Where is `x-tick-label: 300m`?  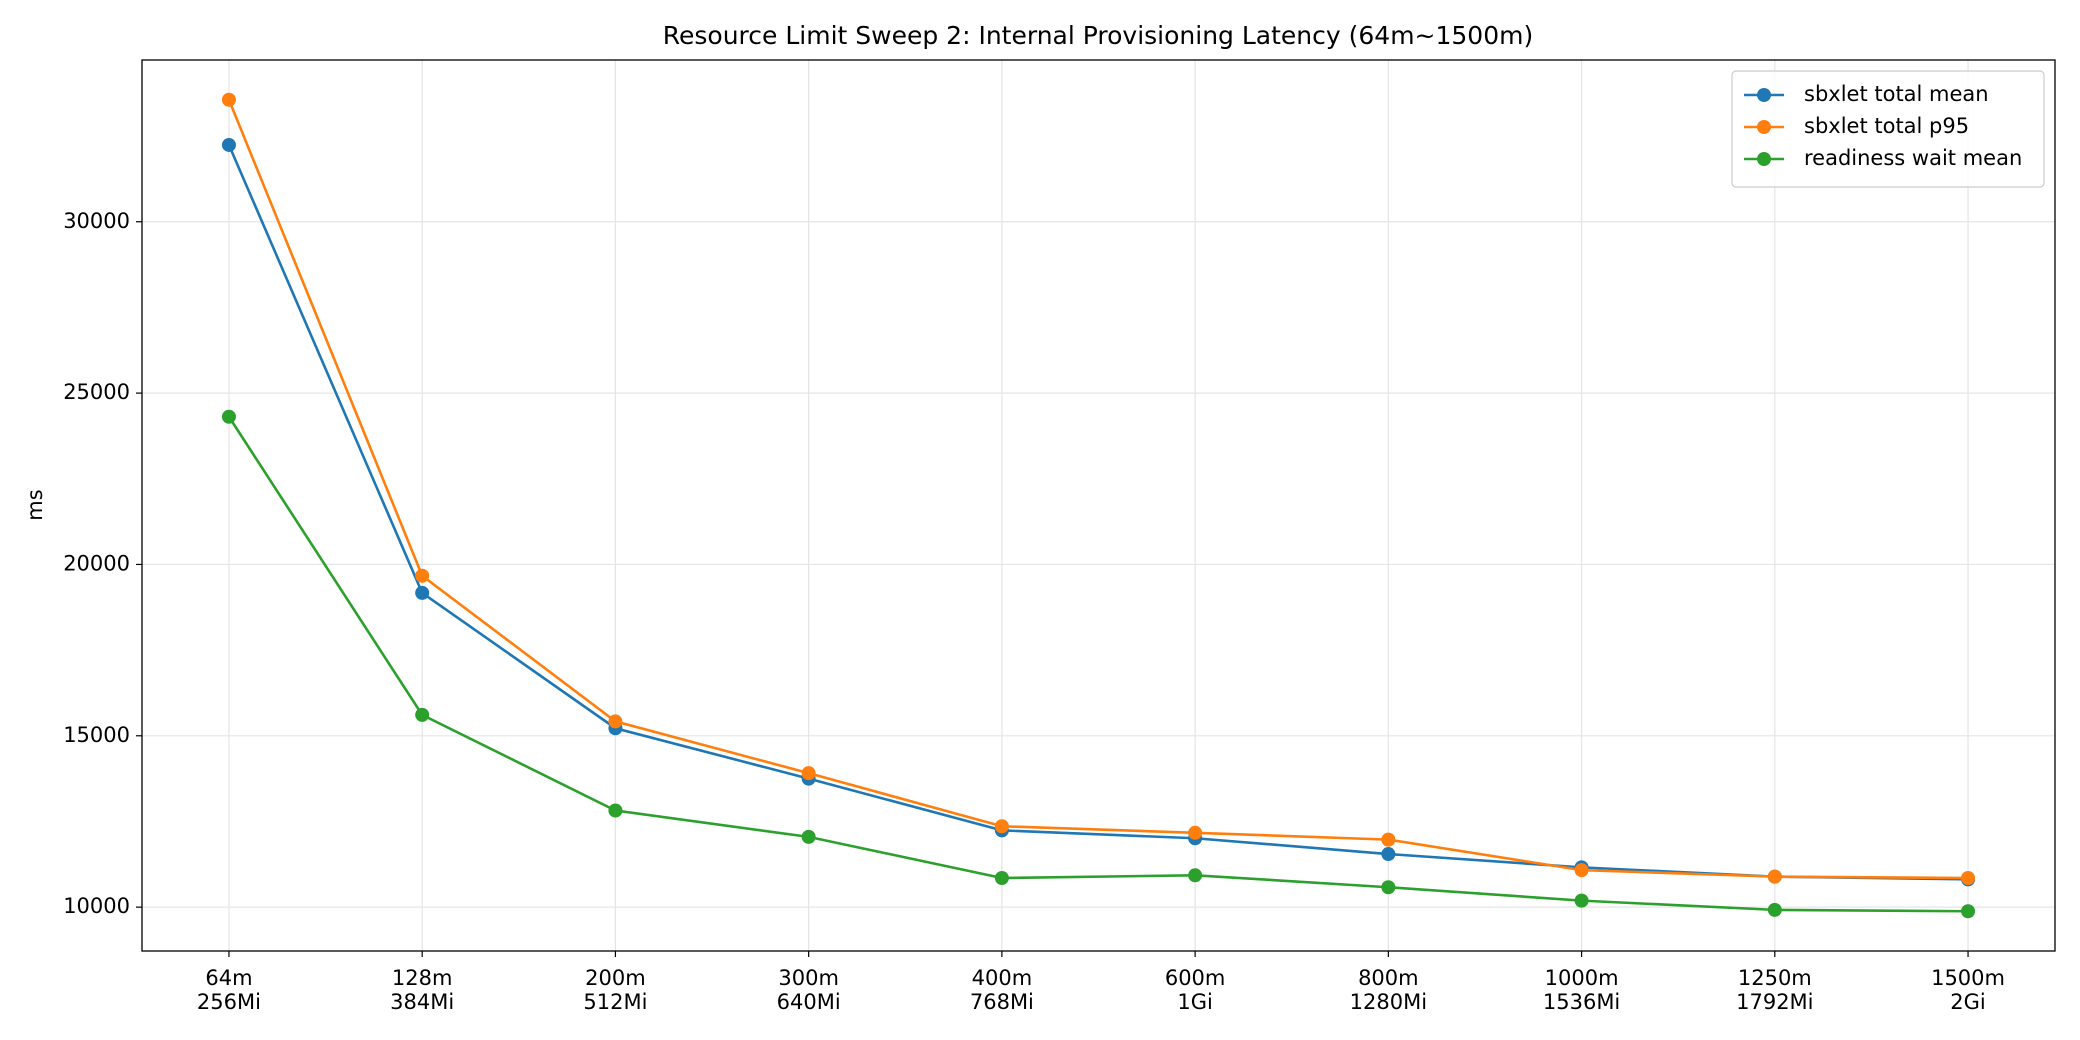
x-tick-label: 300m is located at coordinates (808, 978).